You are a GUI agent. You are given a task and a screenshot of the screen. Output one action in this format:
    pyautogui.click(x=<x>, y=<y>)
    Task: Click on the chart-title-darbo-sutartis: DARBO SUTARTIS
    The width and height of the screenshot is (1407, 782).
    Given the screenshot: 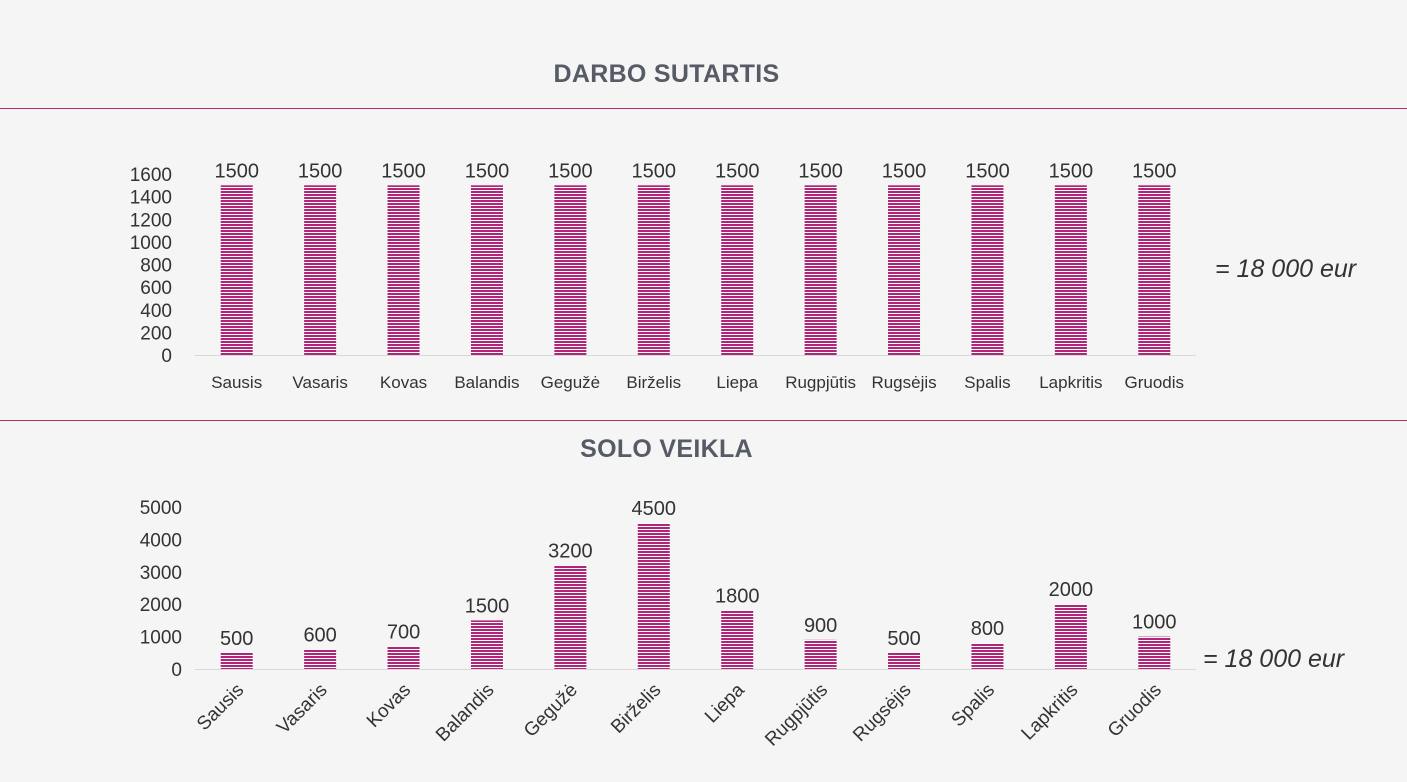 What is the action you would take?
    pyautogui.click(x=666, y=74)
    